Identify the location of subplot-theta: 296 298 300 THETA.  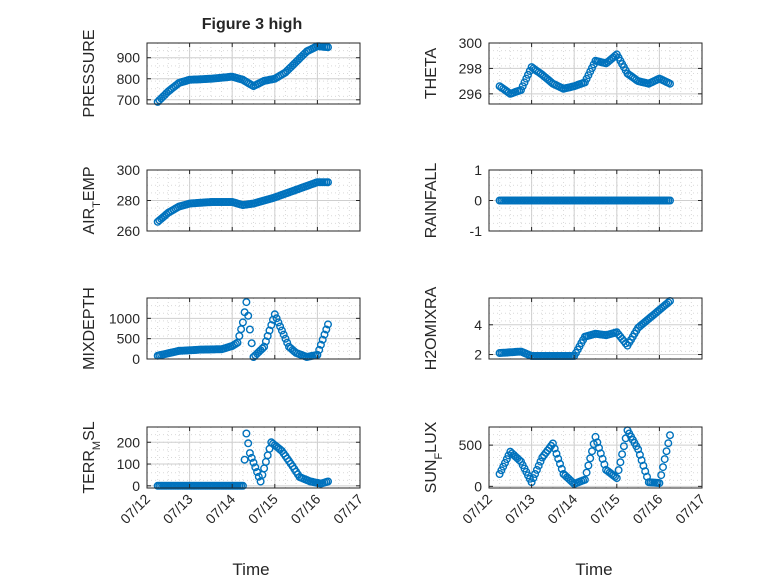
(563, 70).